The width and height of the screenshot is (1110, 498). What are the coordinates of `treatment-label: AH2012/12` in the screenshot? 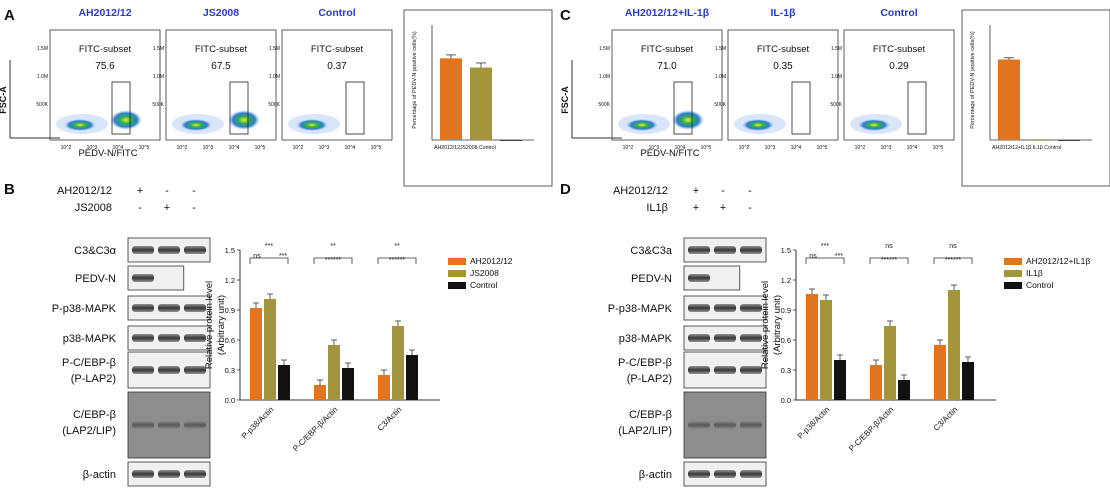 It's located at (640, 191).